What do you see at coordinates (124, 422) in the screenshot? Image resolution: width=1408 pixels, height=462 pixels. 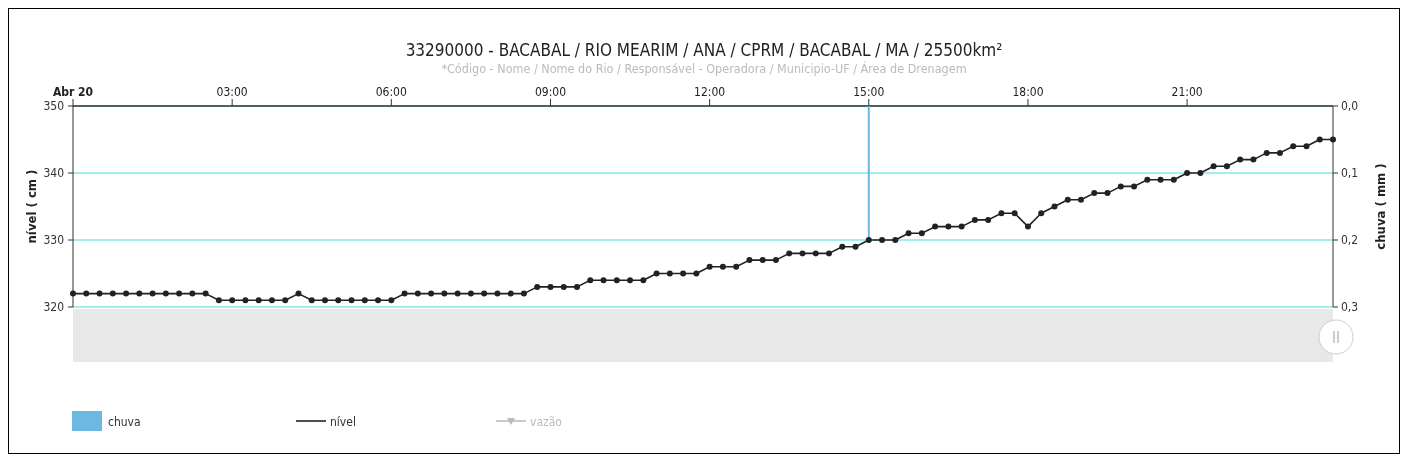 I see `legend-label: chuva` at bounding box center [124, 422].